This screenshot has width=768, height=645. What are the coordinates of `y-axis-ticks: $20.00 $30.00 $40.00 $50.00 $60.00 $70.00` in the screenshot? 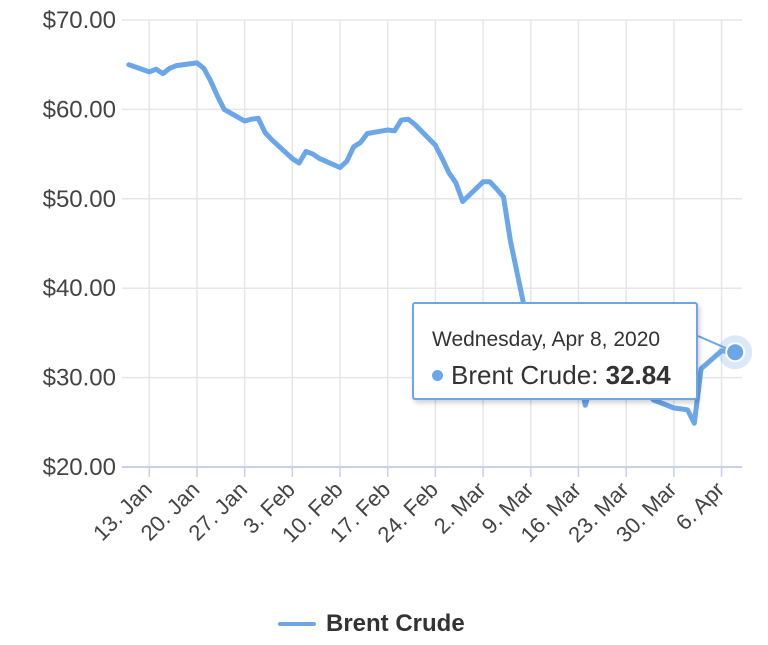 It's located at (79, 244).